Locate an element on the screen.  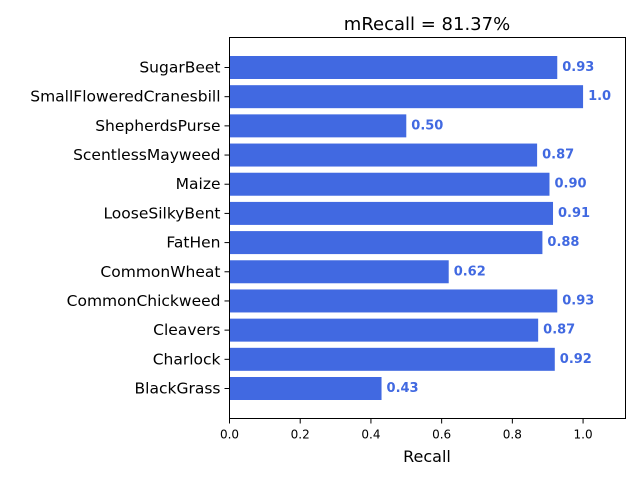
category-label: Maize is located at coordinates (198, 184).